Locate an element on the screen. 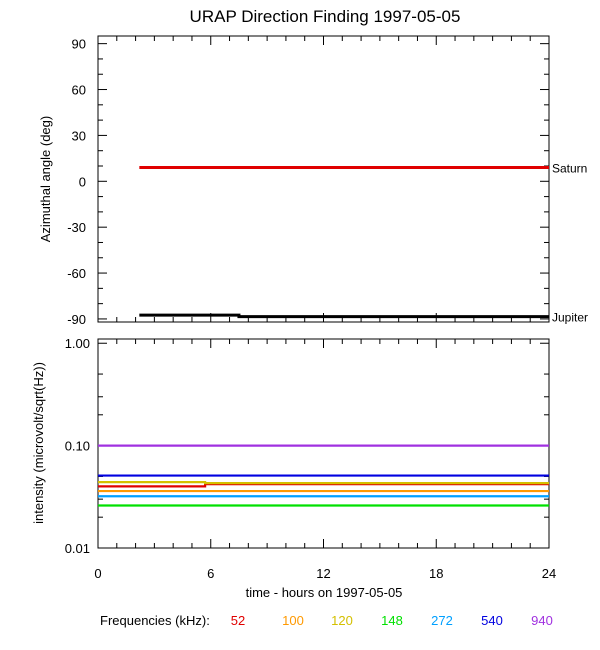  top-y-tick-label: 0 is located at coordinates (82, 181).